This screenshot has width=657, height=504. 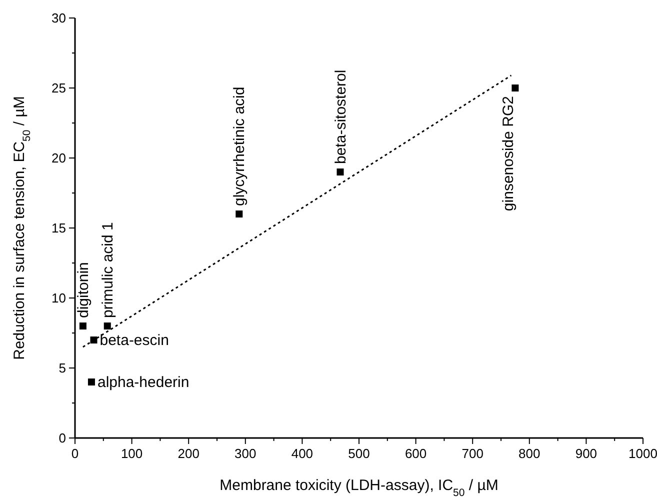 I want to click on x-tick-label: 300, so click(x=245, y=453).